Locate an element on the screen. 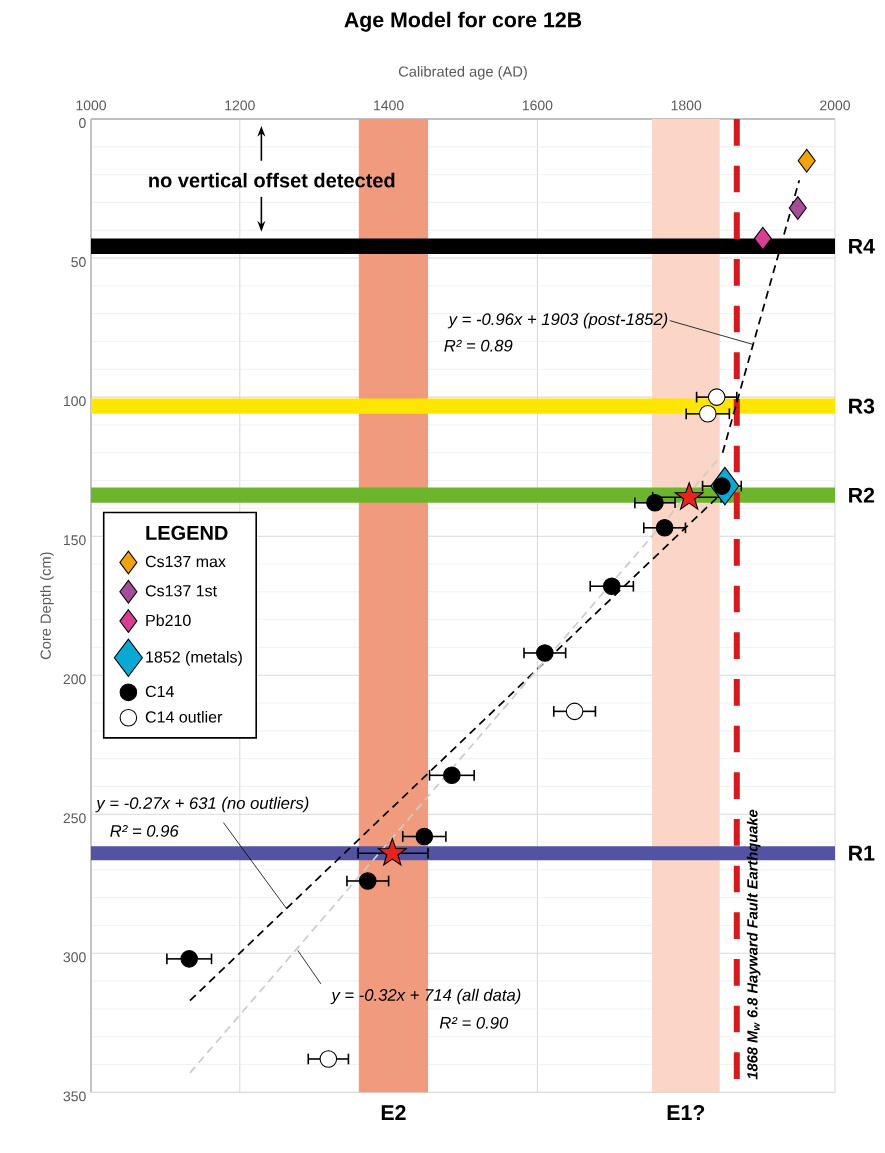 The image size is (885, 1153). y-axis-title: Core Depth (cm) is located at coordinates (47, 606).